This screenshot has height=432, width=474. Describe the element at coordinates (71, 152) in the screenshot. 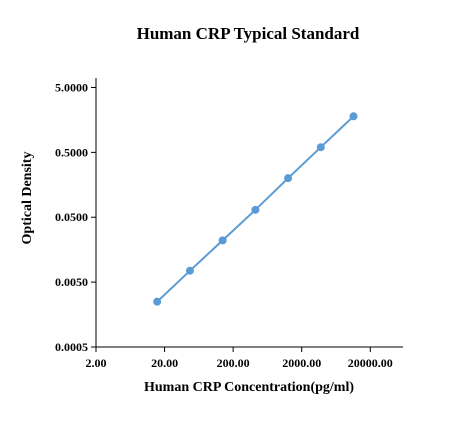

I see `y-tick-label: 0.5000` at that location.